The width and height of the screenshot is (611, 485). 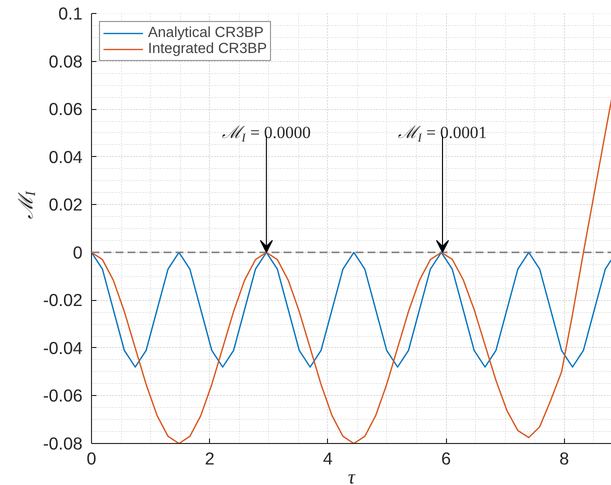 What do you see at coordinates (206, 33) in the screenshot?
I see `legend-label: Analytical CR3BP` at bounding box center [206, 33].